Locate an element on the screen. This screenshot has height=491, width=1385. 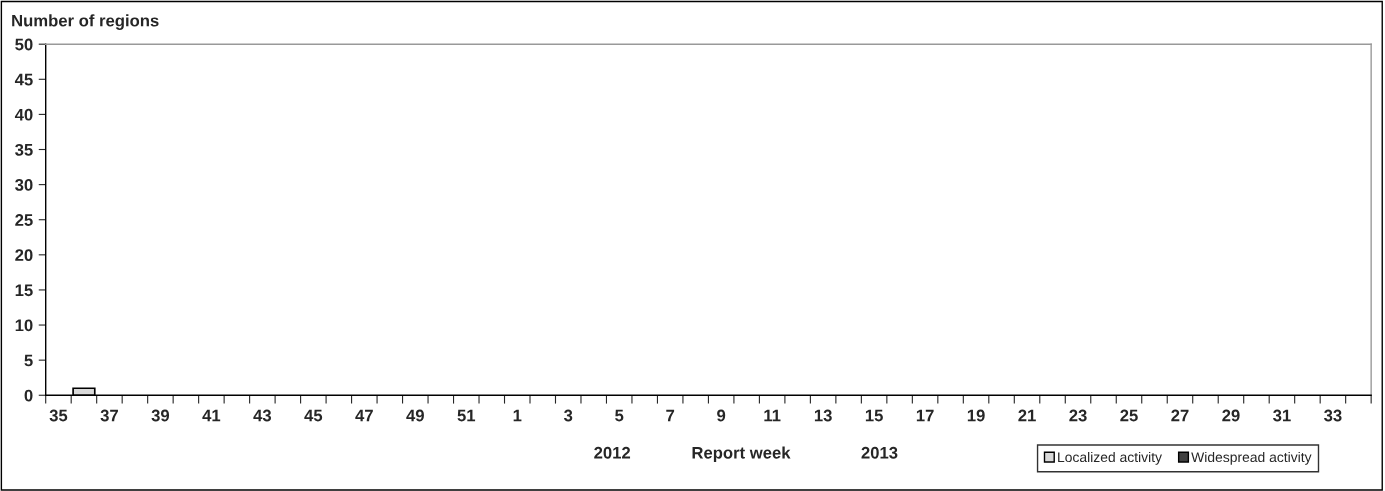
legend-label: Widespread activity is located at coordinates (1251, 458).